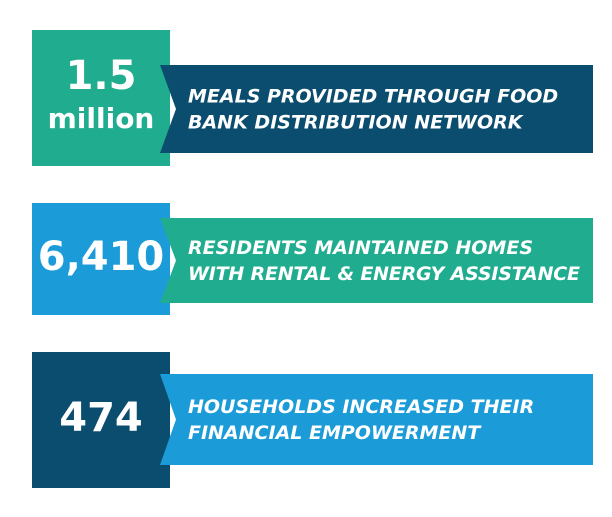 The width and height of the screenshot is (612, 517). What do you see at coordinates (384, 274) in the screenshot?
I see `stat-description: WITH RENTAL & ENERGY ASSISTANCE` at bounding box center [384, 274].